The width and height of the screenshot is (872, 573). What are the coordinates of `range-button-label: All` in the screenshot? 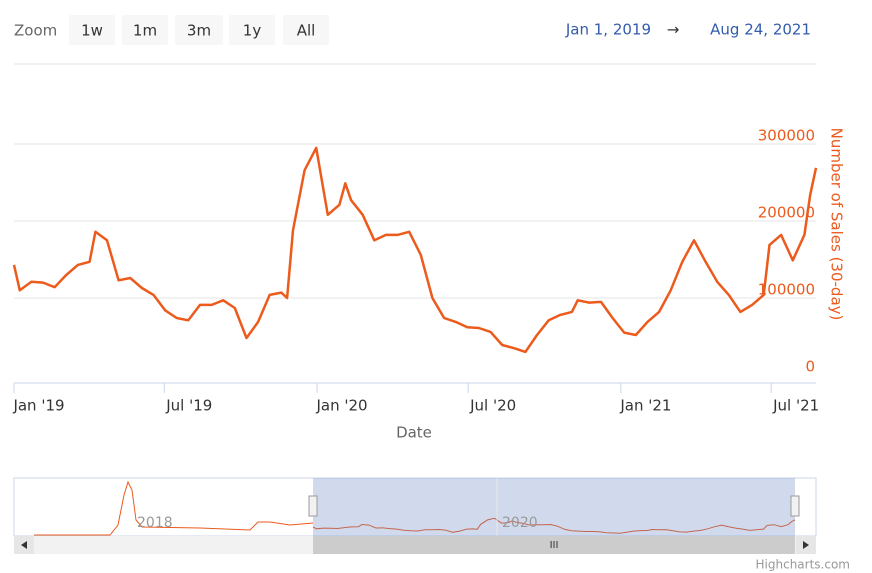 It's located at (306, 31).